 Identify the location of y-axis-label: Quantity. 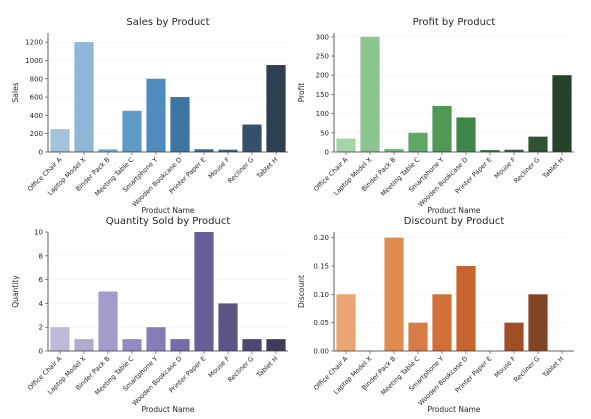
(15, 291).